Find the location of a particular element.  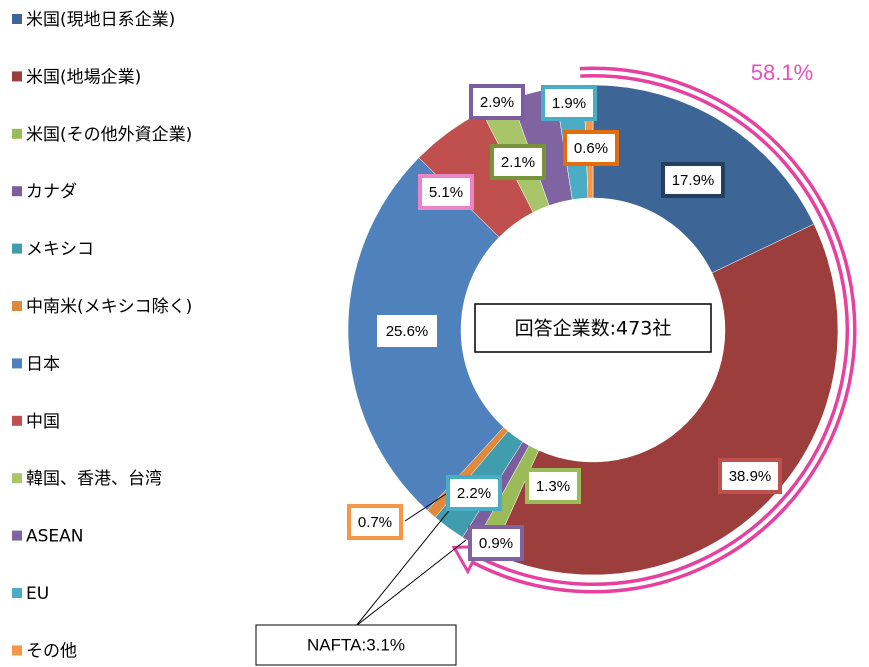

data-label: 1.9% is located at coordinates (569, 103).